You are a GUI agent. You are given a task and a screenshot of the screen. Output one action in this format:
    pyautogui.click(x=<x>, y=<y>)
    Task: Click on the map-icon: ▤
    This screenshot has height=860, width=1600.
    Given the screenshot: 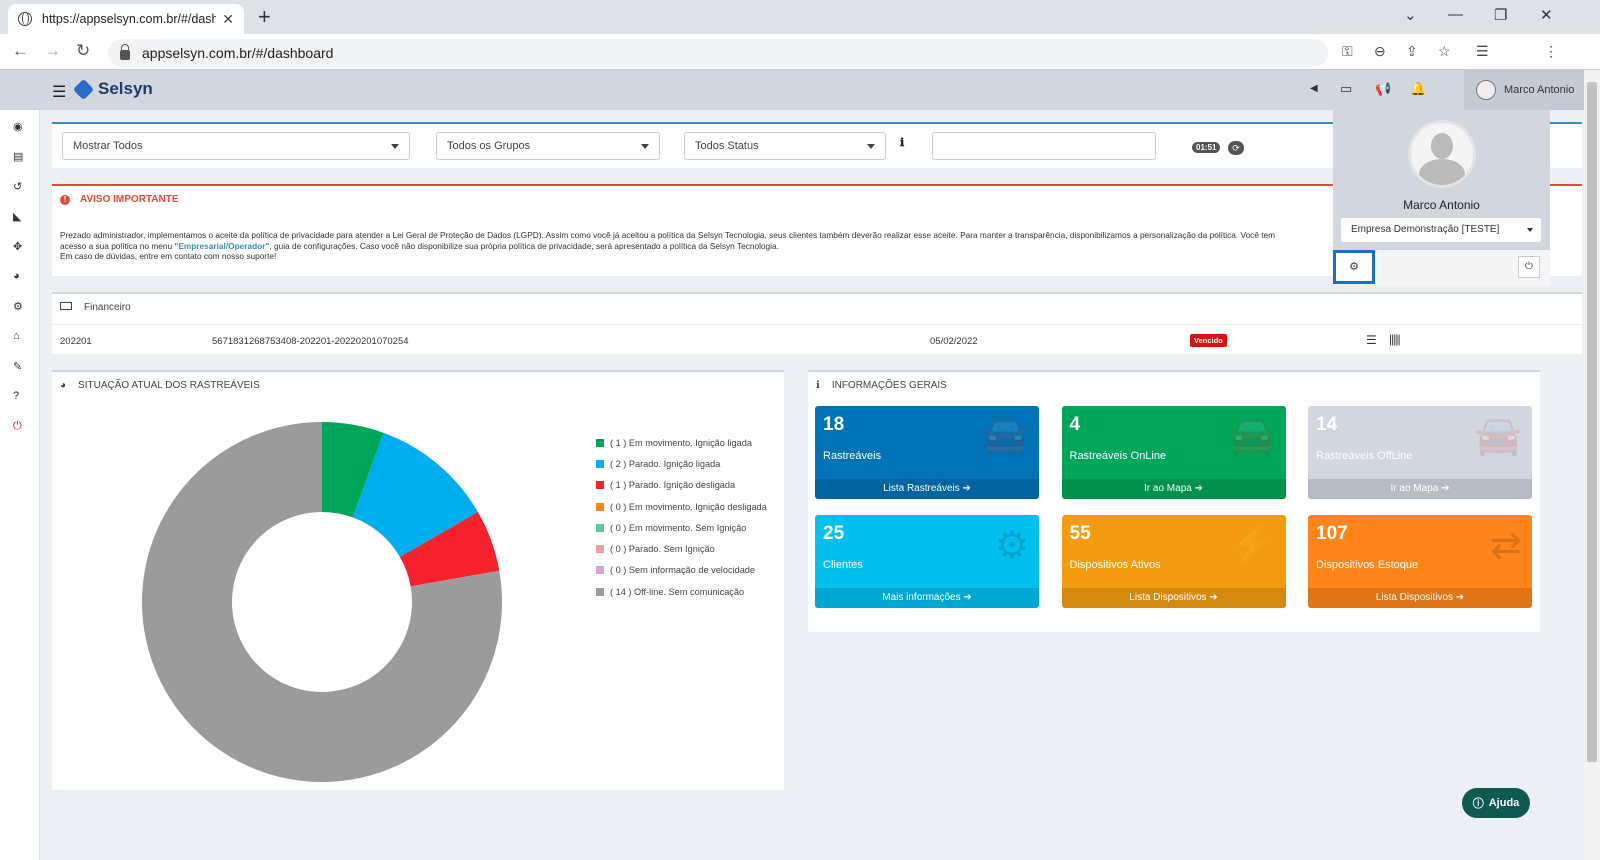 What is the action you would take?
    pyautogui.click(x=18, y=157)
    